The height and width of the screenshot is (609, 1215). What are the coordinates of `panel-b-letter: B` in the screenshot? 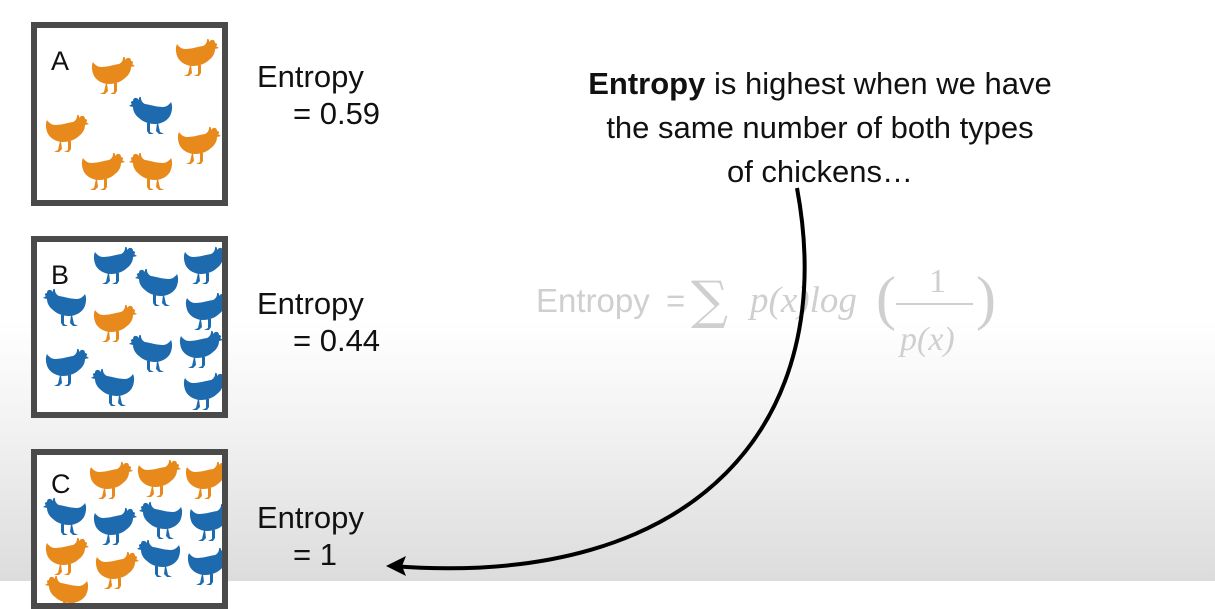 It's located at (60, 275).